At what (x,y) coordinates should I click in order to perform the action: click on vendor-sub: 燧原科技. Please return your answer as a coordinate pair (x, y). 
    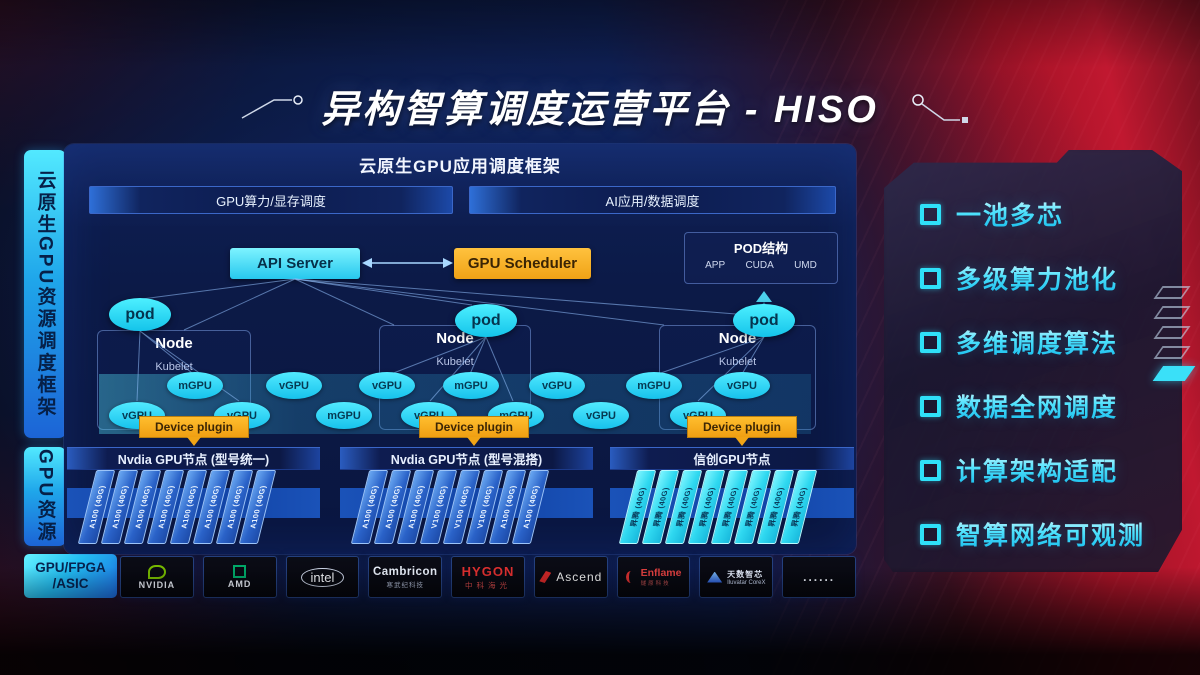
    Looking at the image, I should click on (655, 584).